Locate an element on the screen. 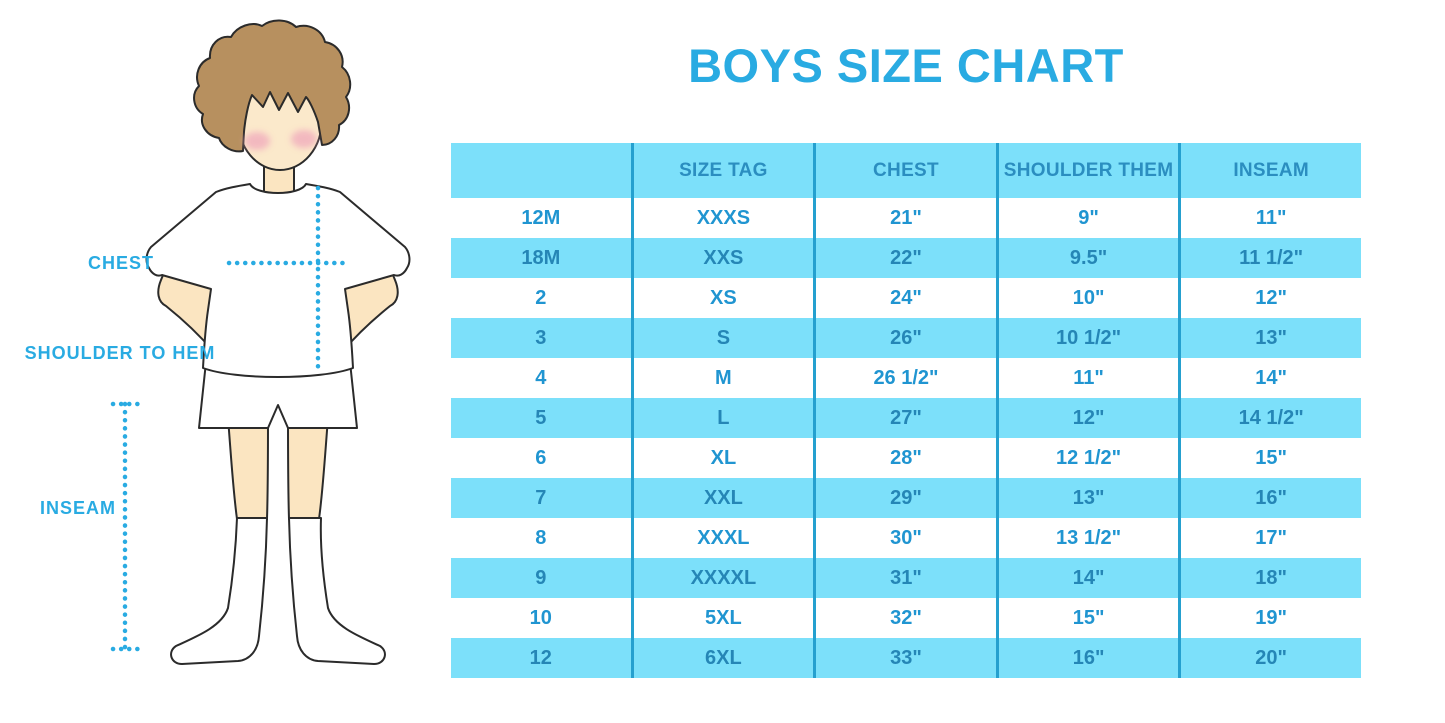 Image resolution: width=1445 pixels, height=723 pixels. table-cell: 18M is located at coordinates (542, 258).